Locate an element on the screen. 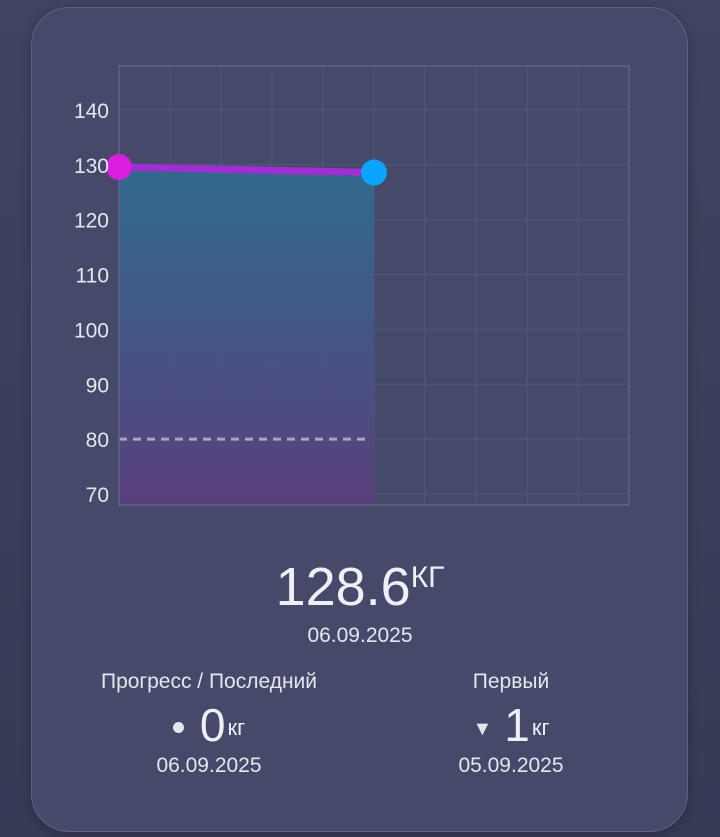 The height and width of the screenshot is (837, 720). stat-progress-first-value: 1 is located at coordinates (517, 725).